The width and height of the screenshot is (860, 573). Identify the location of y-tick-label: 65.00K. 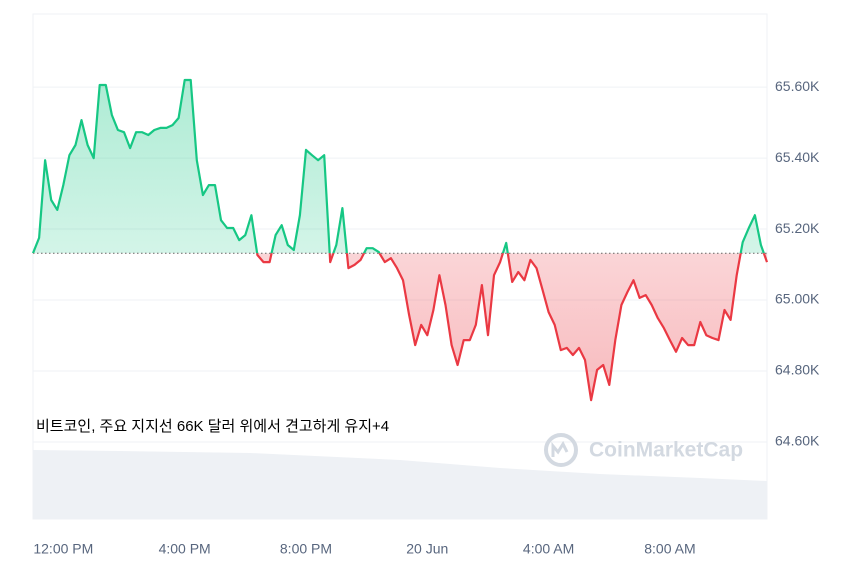
(797, 299).